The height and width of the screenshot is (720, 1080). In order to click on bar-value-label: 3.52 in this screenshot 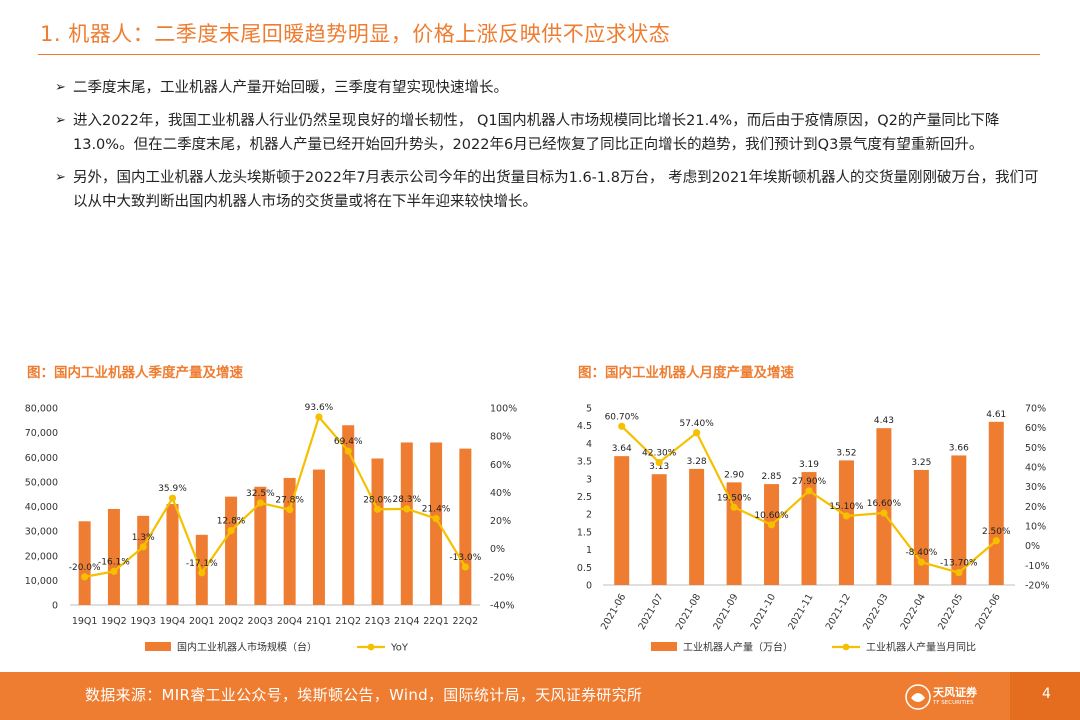, I will do `click(846, 453)`.